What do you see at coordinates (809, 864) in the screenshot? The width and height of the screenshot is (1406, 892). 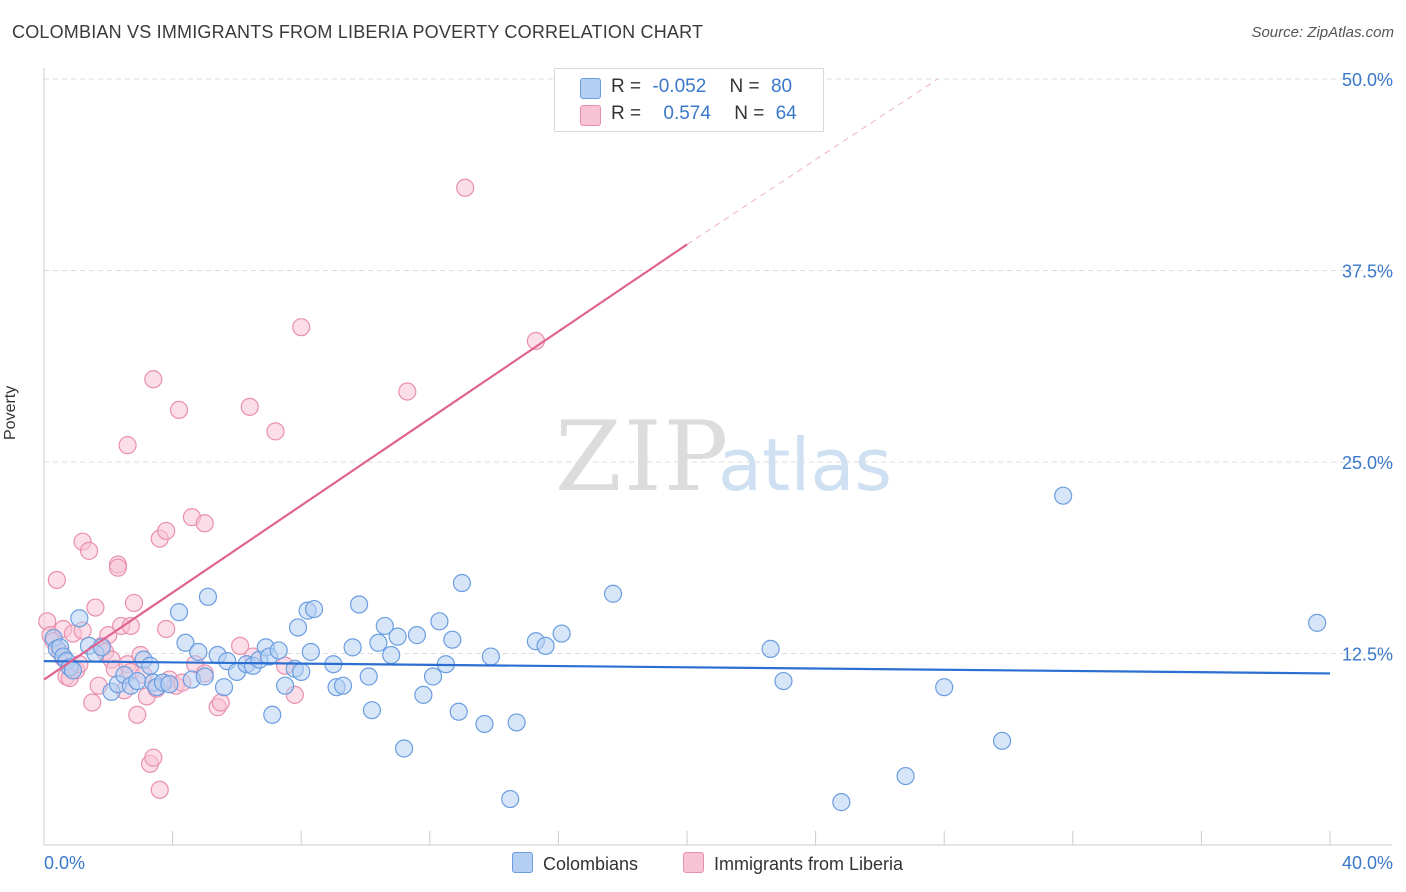 I see `legend-label-liberia: Immigrants from Liberia` at bounding box center [809, 864].